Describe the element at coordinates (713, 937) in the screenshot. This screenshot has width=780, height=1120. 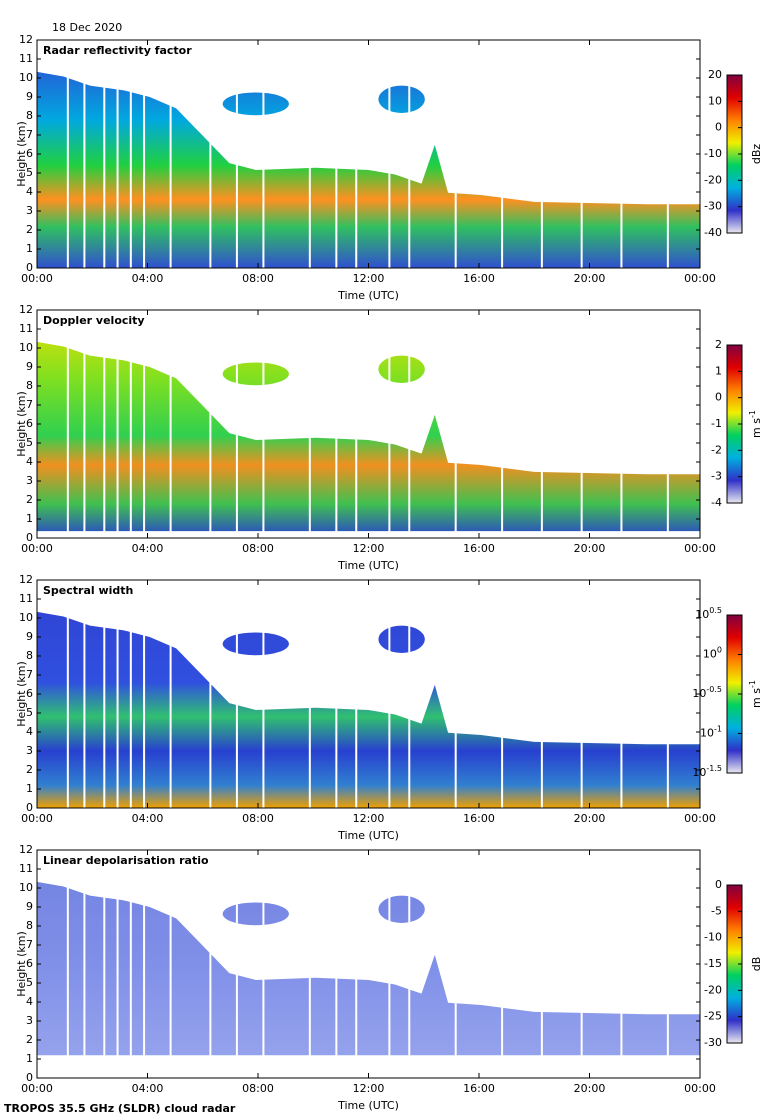
I see `colorbar-tick-label: -10` at that location.